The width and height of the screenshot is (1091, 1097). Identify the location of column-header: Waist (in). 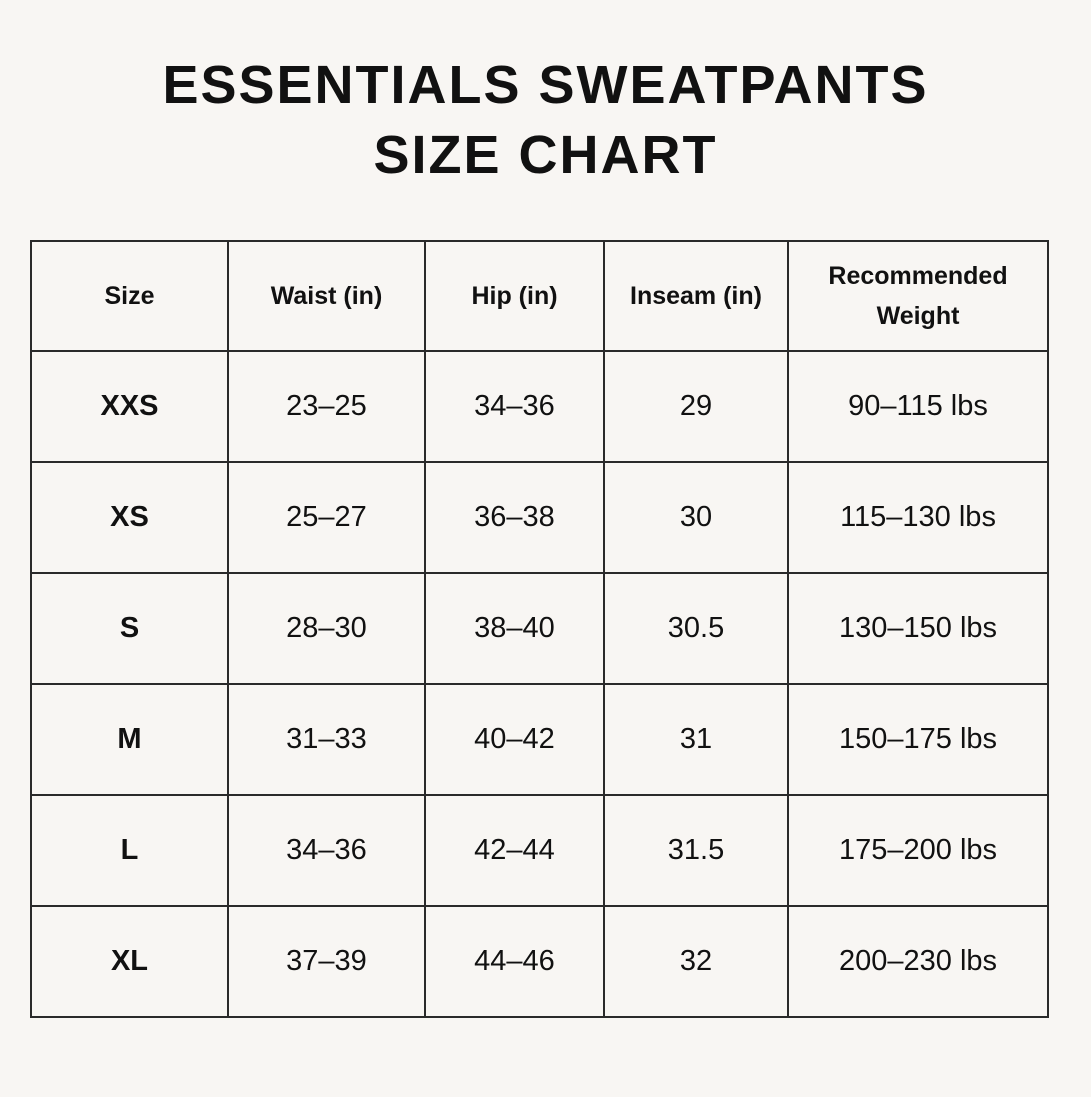
(326, 296).